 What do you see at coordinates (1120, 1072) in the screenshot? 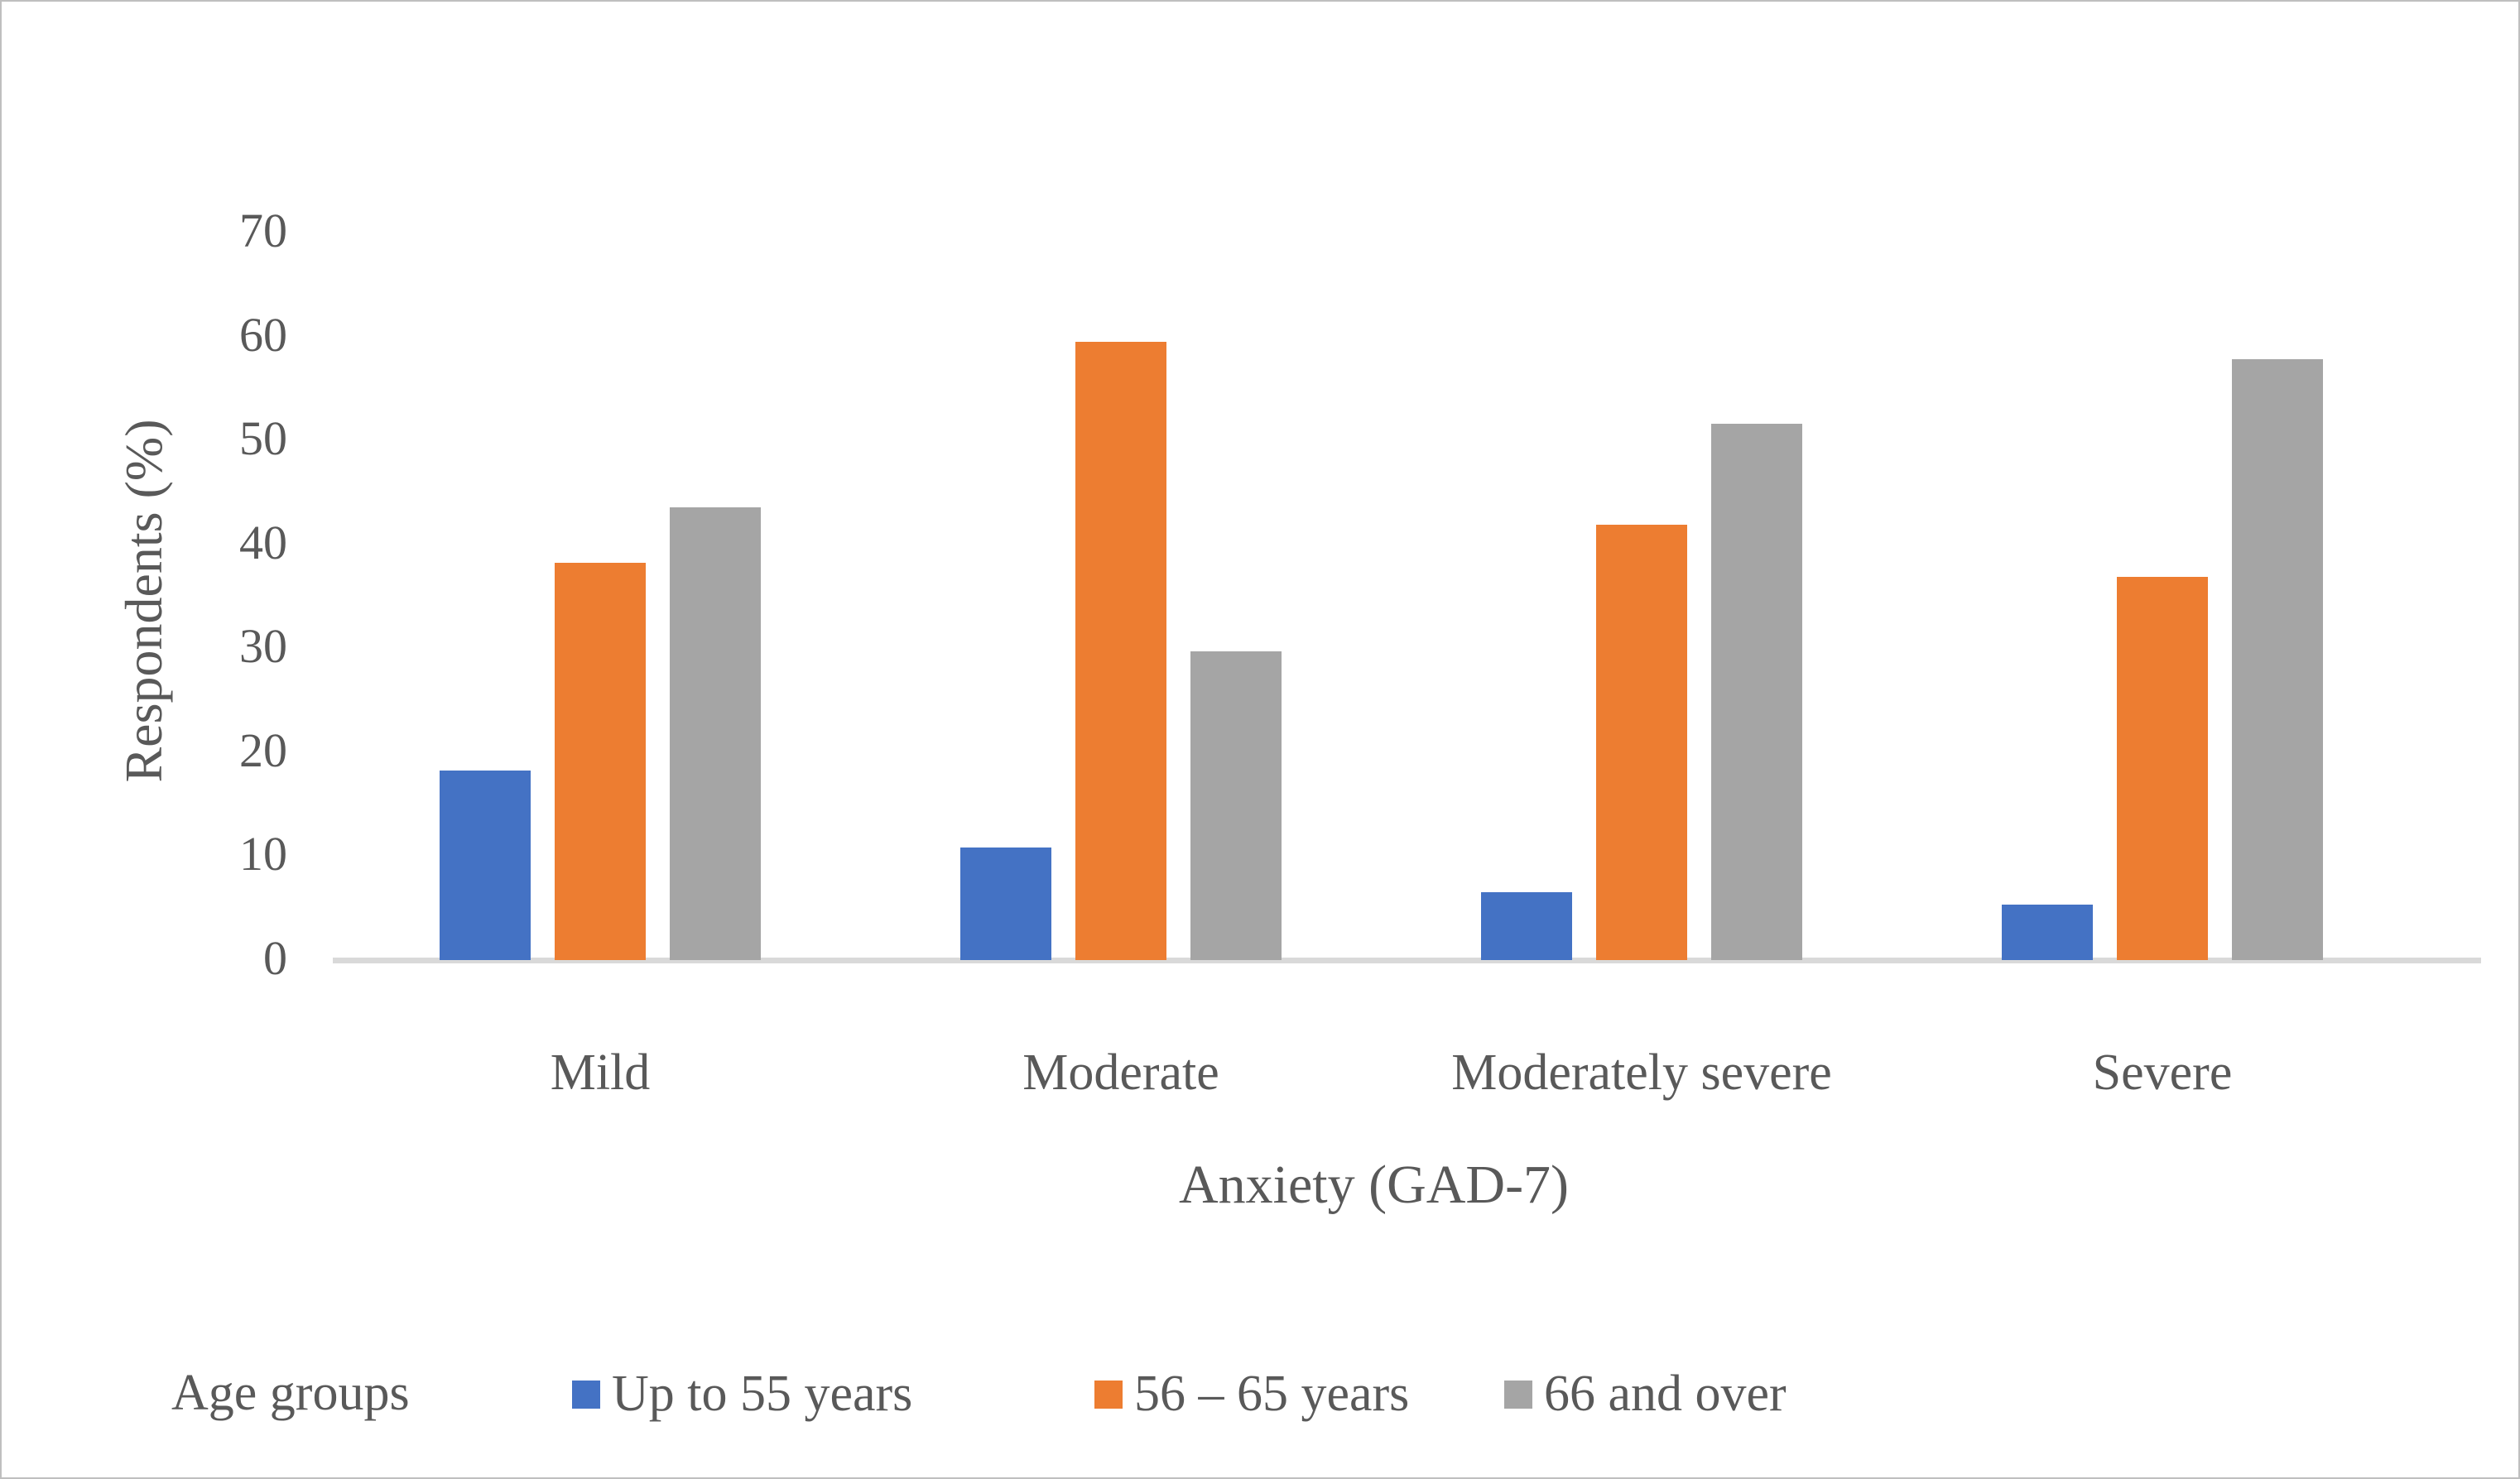
I see `x-category-label-moderate: Moderate` at bounding box center [1120, 1072].